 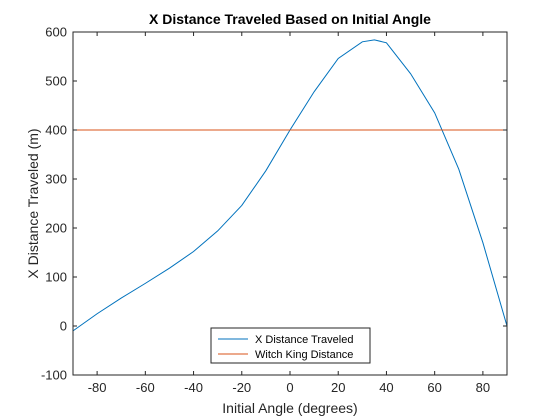 I want to click on legend-label-x-distance-traveled: X Distance Traveled, so click(x=304, y=340).